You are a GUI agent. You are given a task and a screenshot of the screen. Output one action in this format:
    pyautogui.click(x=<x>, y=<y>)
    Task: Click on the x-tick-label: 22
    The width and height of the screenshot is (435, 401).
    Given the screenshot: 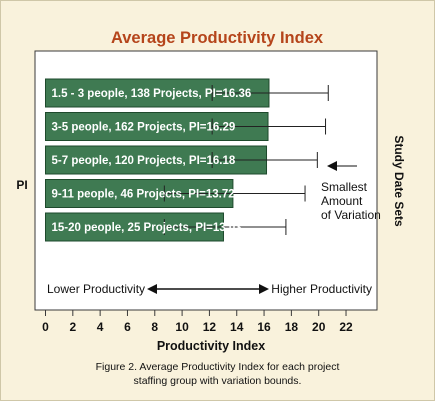 What is the action you would take?
    pyautogui.click(x=346, y=327)
    